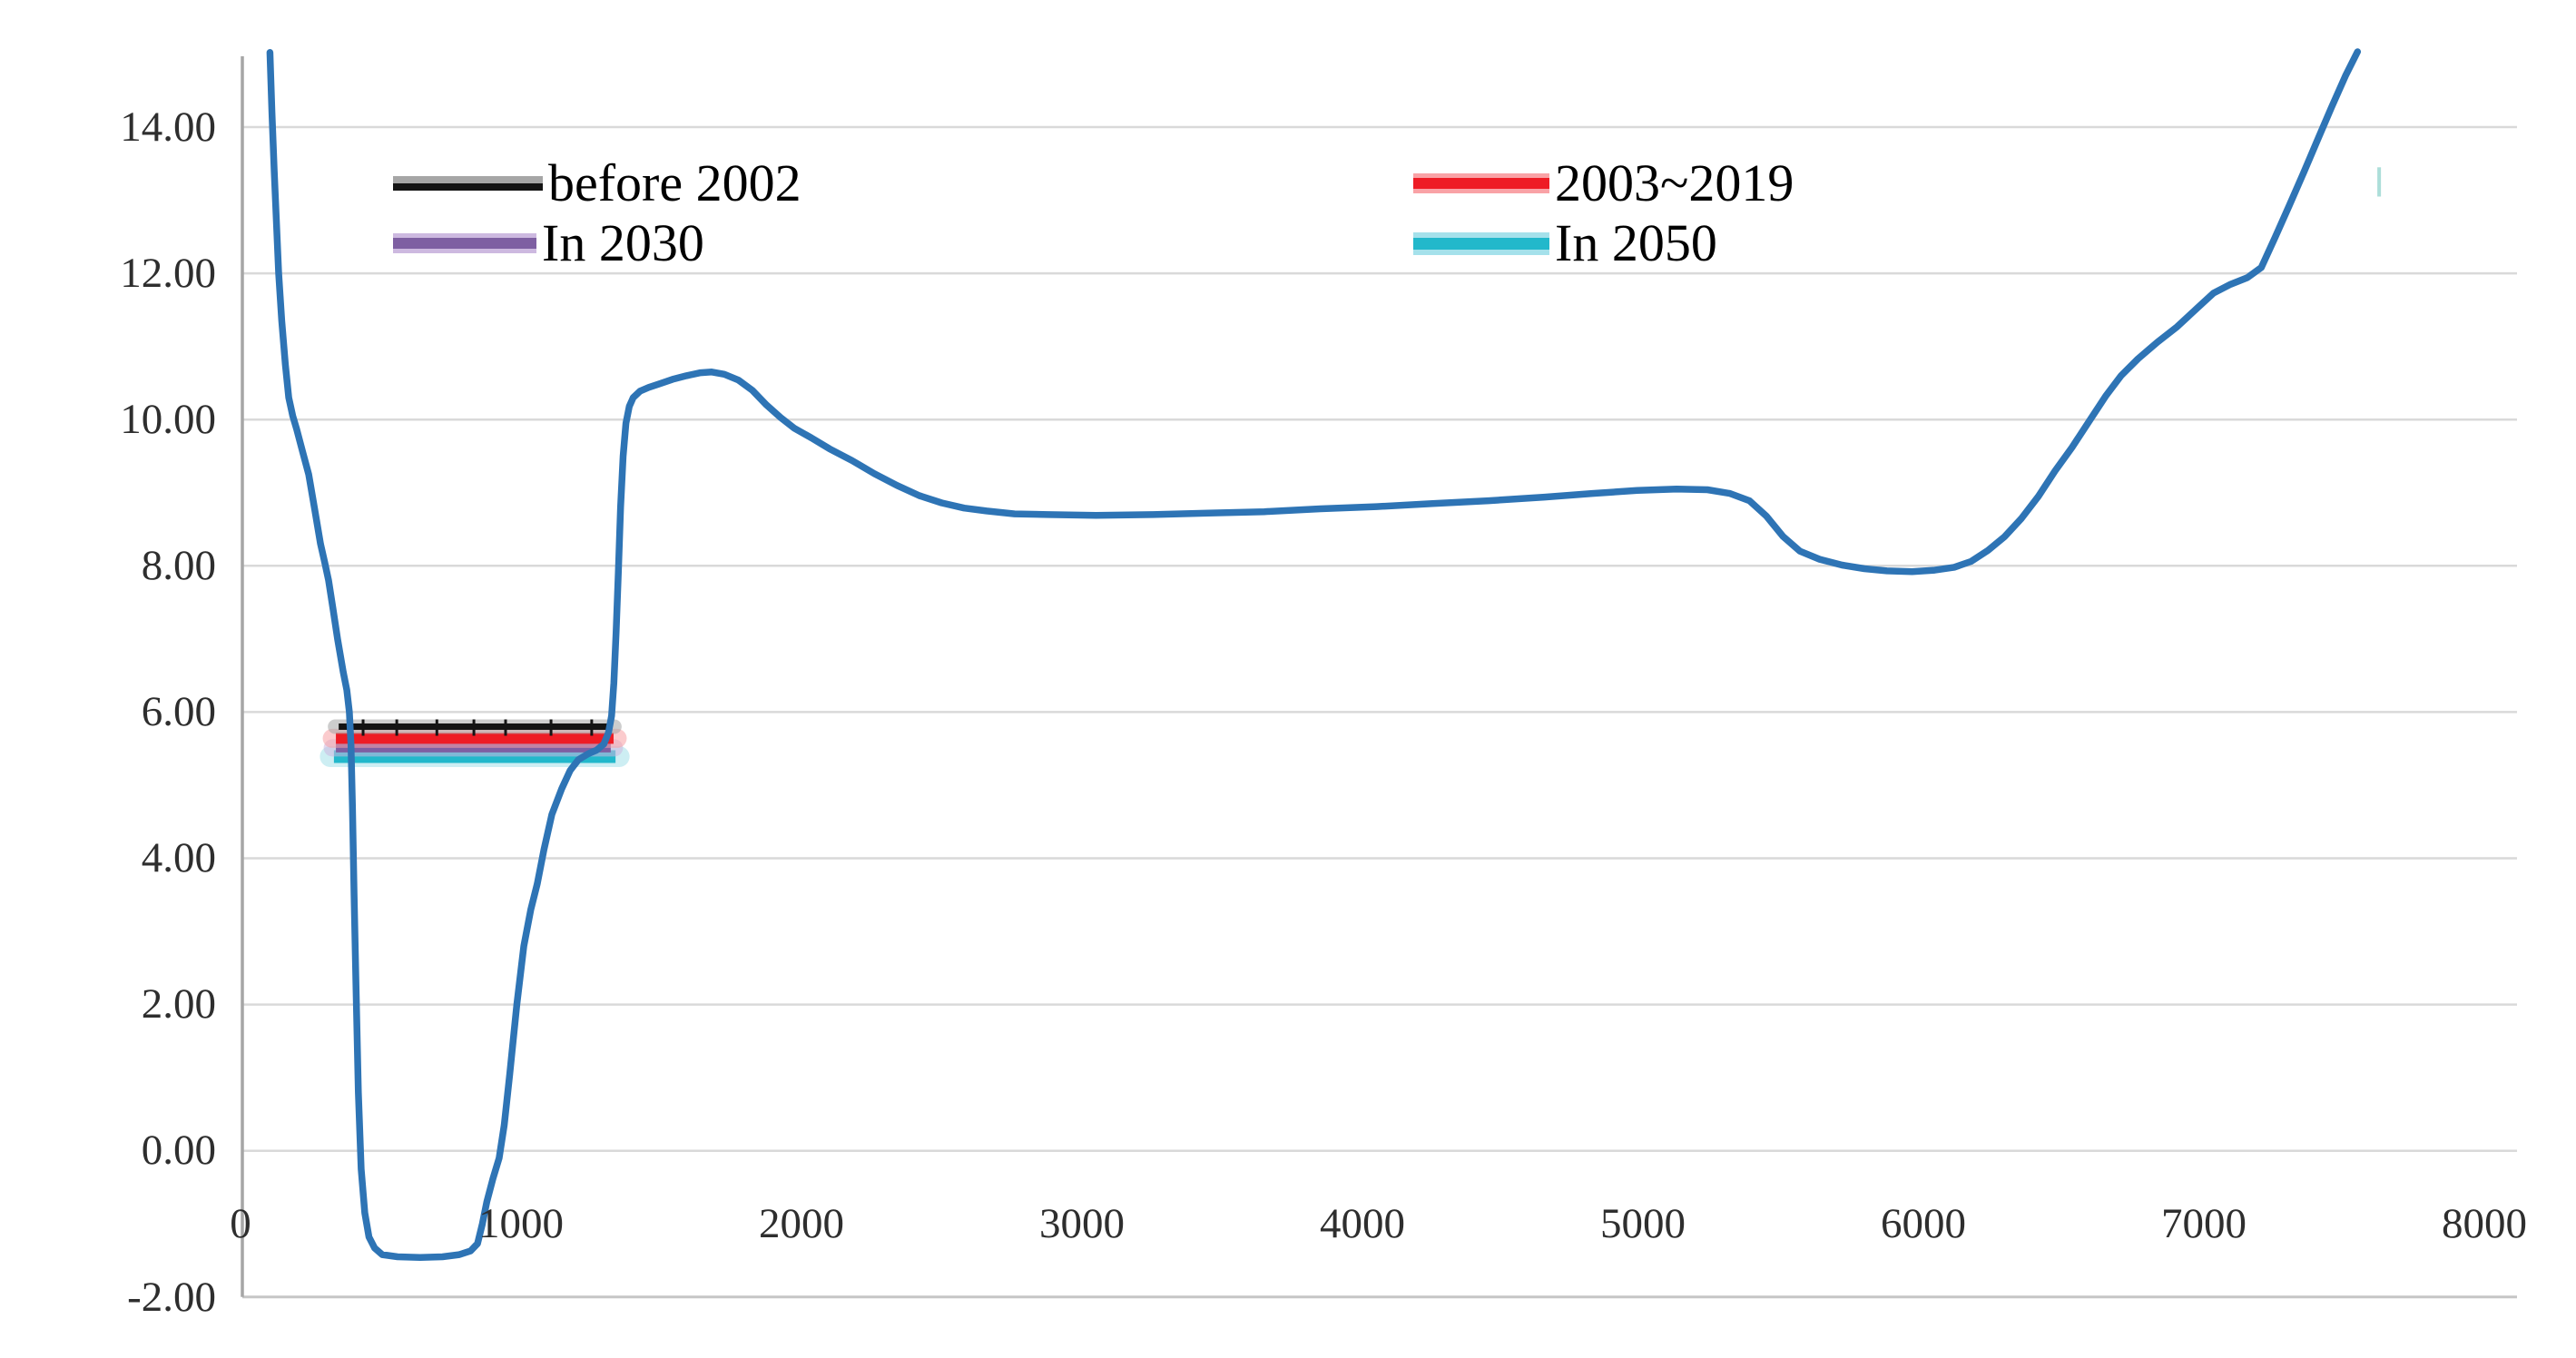 Image resolution: width=2576 pixels, height=1358 pixels. I want to click on x-tick-label: 1000, so click(521, 1223).